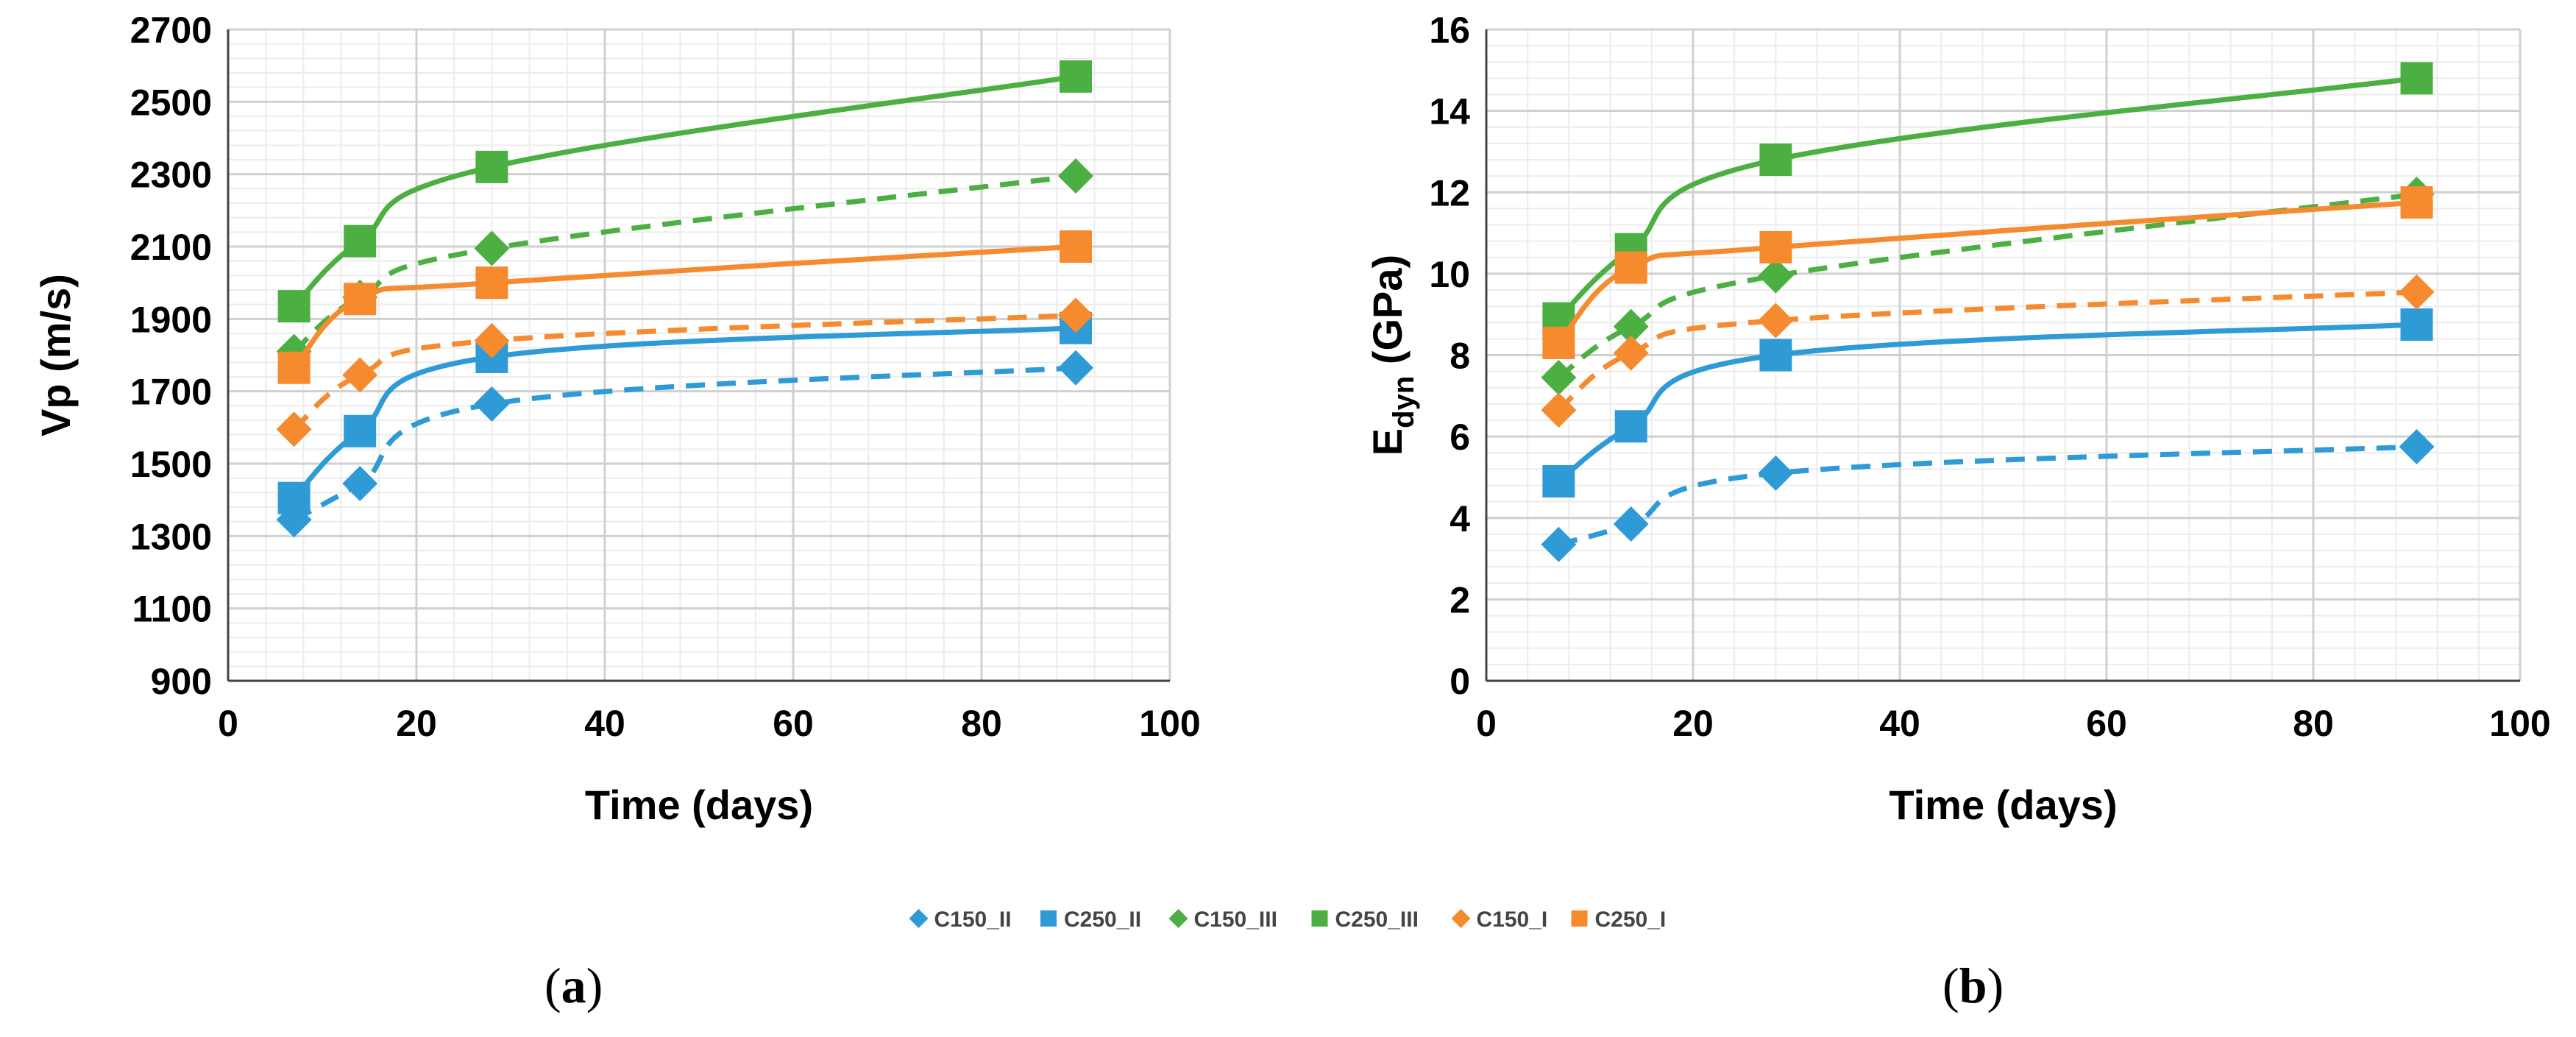 The image size is (2576, 1037). I want to click on y-tick-label: 900, so click(181, 681).